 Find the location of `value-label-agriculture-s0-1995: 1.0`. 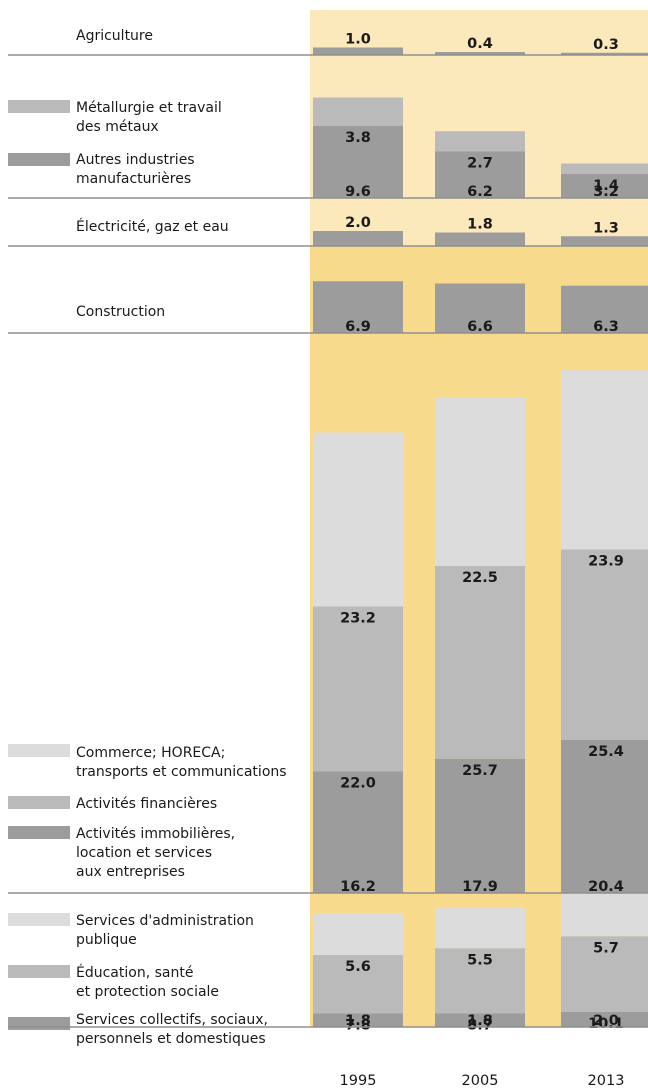

value-label-agriculture-s0-1995: 1.0 is located at coordinates (358, 40).